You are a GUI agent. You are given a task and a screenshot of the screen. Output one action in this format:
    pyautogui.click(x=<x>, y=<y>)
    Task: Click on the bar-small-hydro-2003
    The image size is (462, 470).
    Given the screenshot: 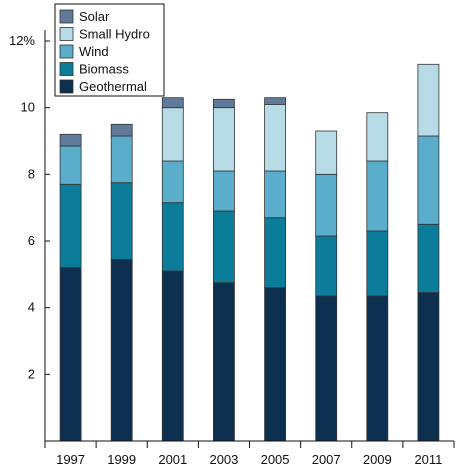 What is the action you would take?
    pyautogui.click(x=223, y=139)
    